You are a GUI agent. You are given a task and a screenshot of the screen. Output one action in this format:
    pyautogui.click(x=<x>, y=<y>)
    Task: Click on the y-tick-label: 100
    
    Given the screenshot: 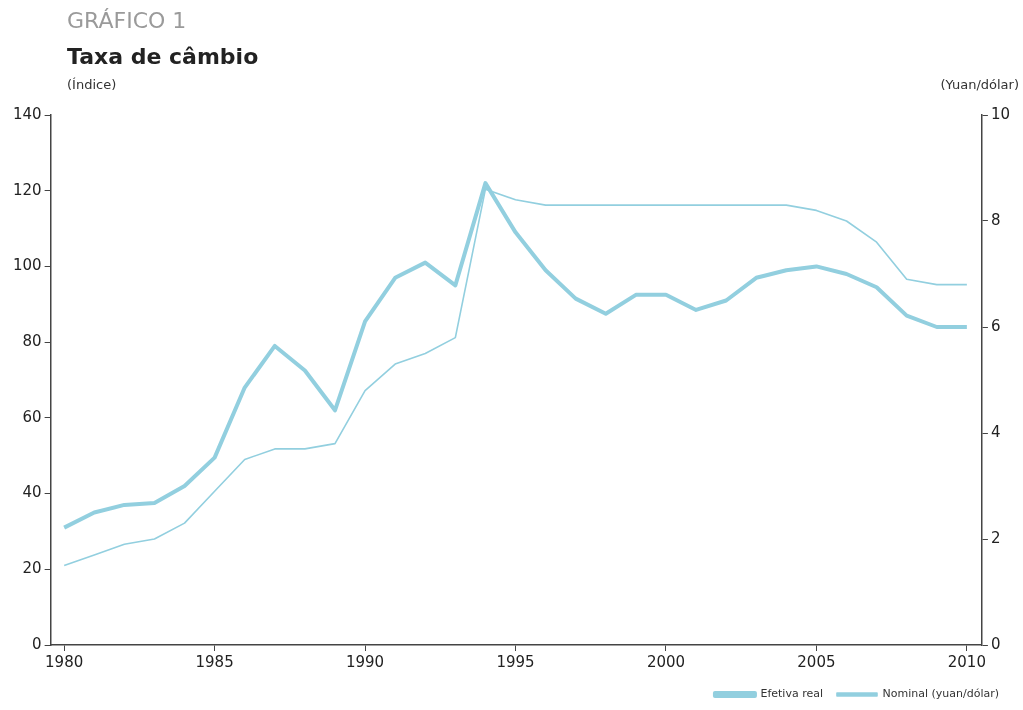 What is the action you would take?
    pyautogui.click(x=27, y=265)
    